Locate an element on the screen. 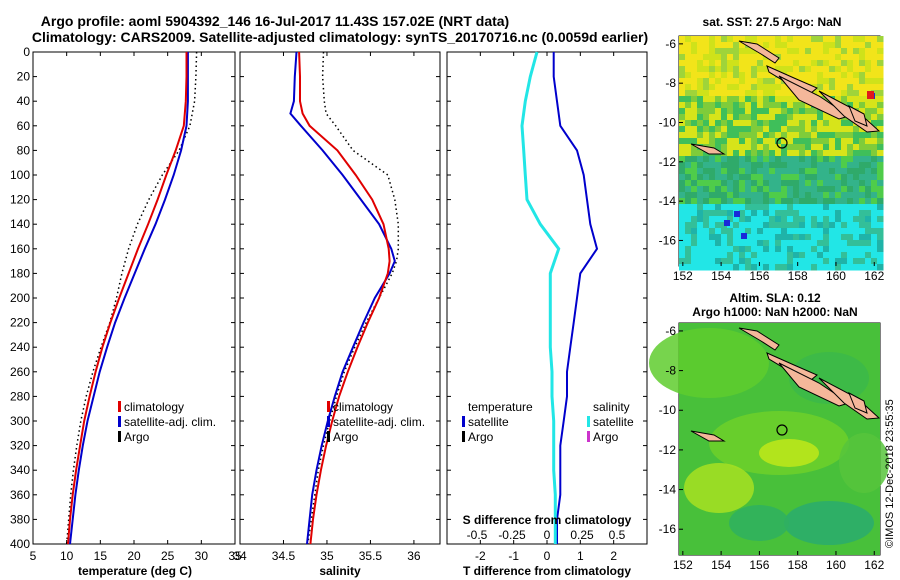 This screenshot has width=900, height=580. map-lon-label: 156 is located at coordinates (759, 565).